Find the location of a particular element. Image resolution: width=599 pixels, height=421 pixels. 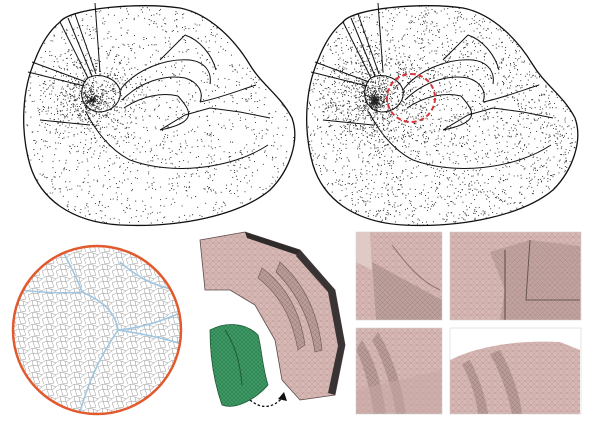

zoom-circle-panel is located at coordinates (97, 330).